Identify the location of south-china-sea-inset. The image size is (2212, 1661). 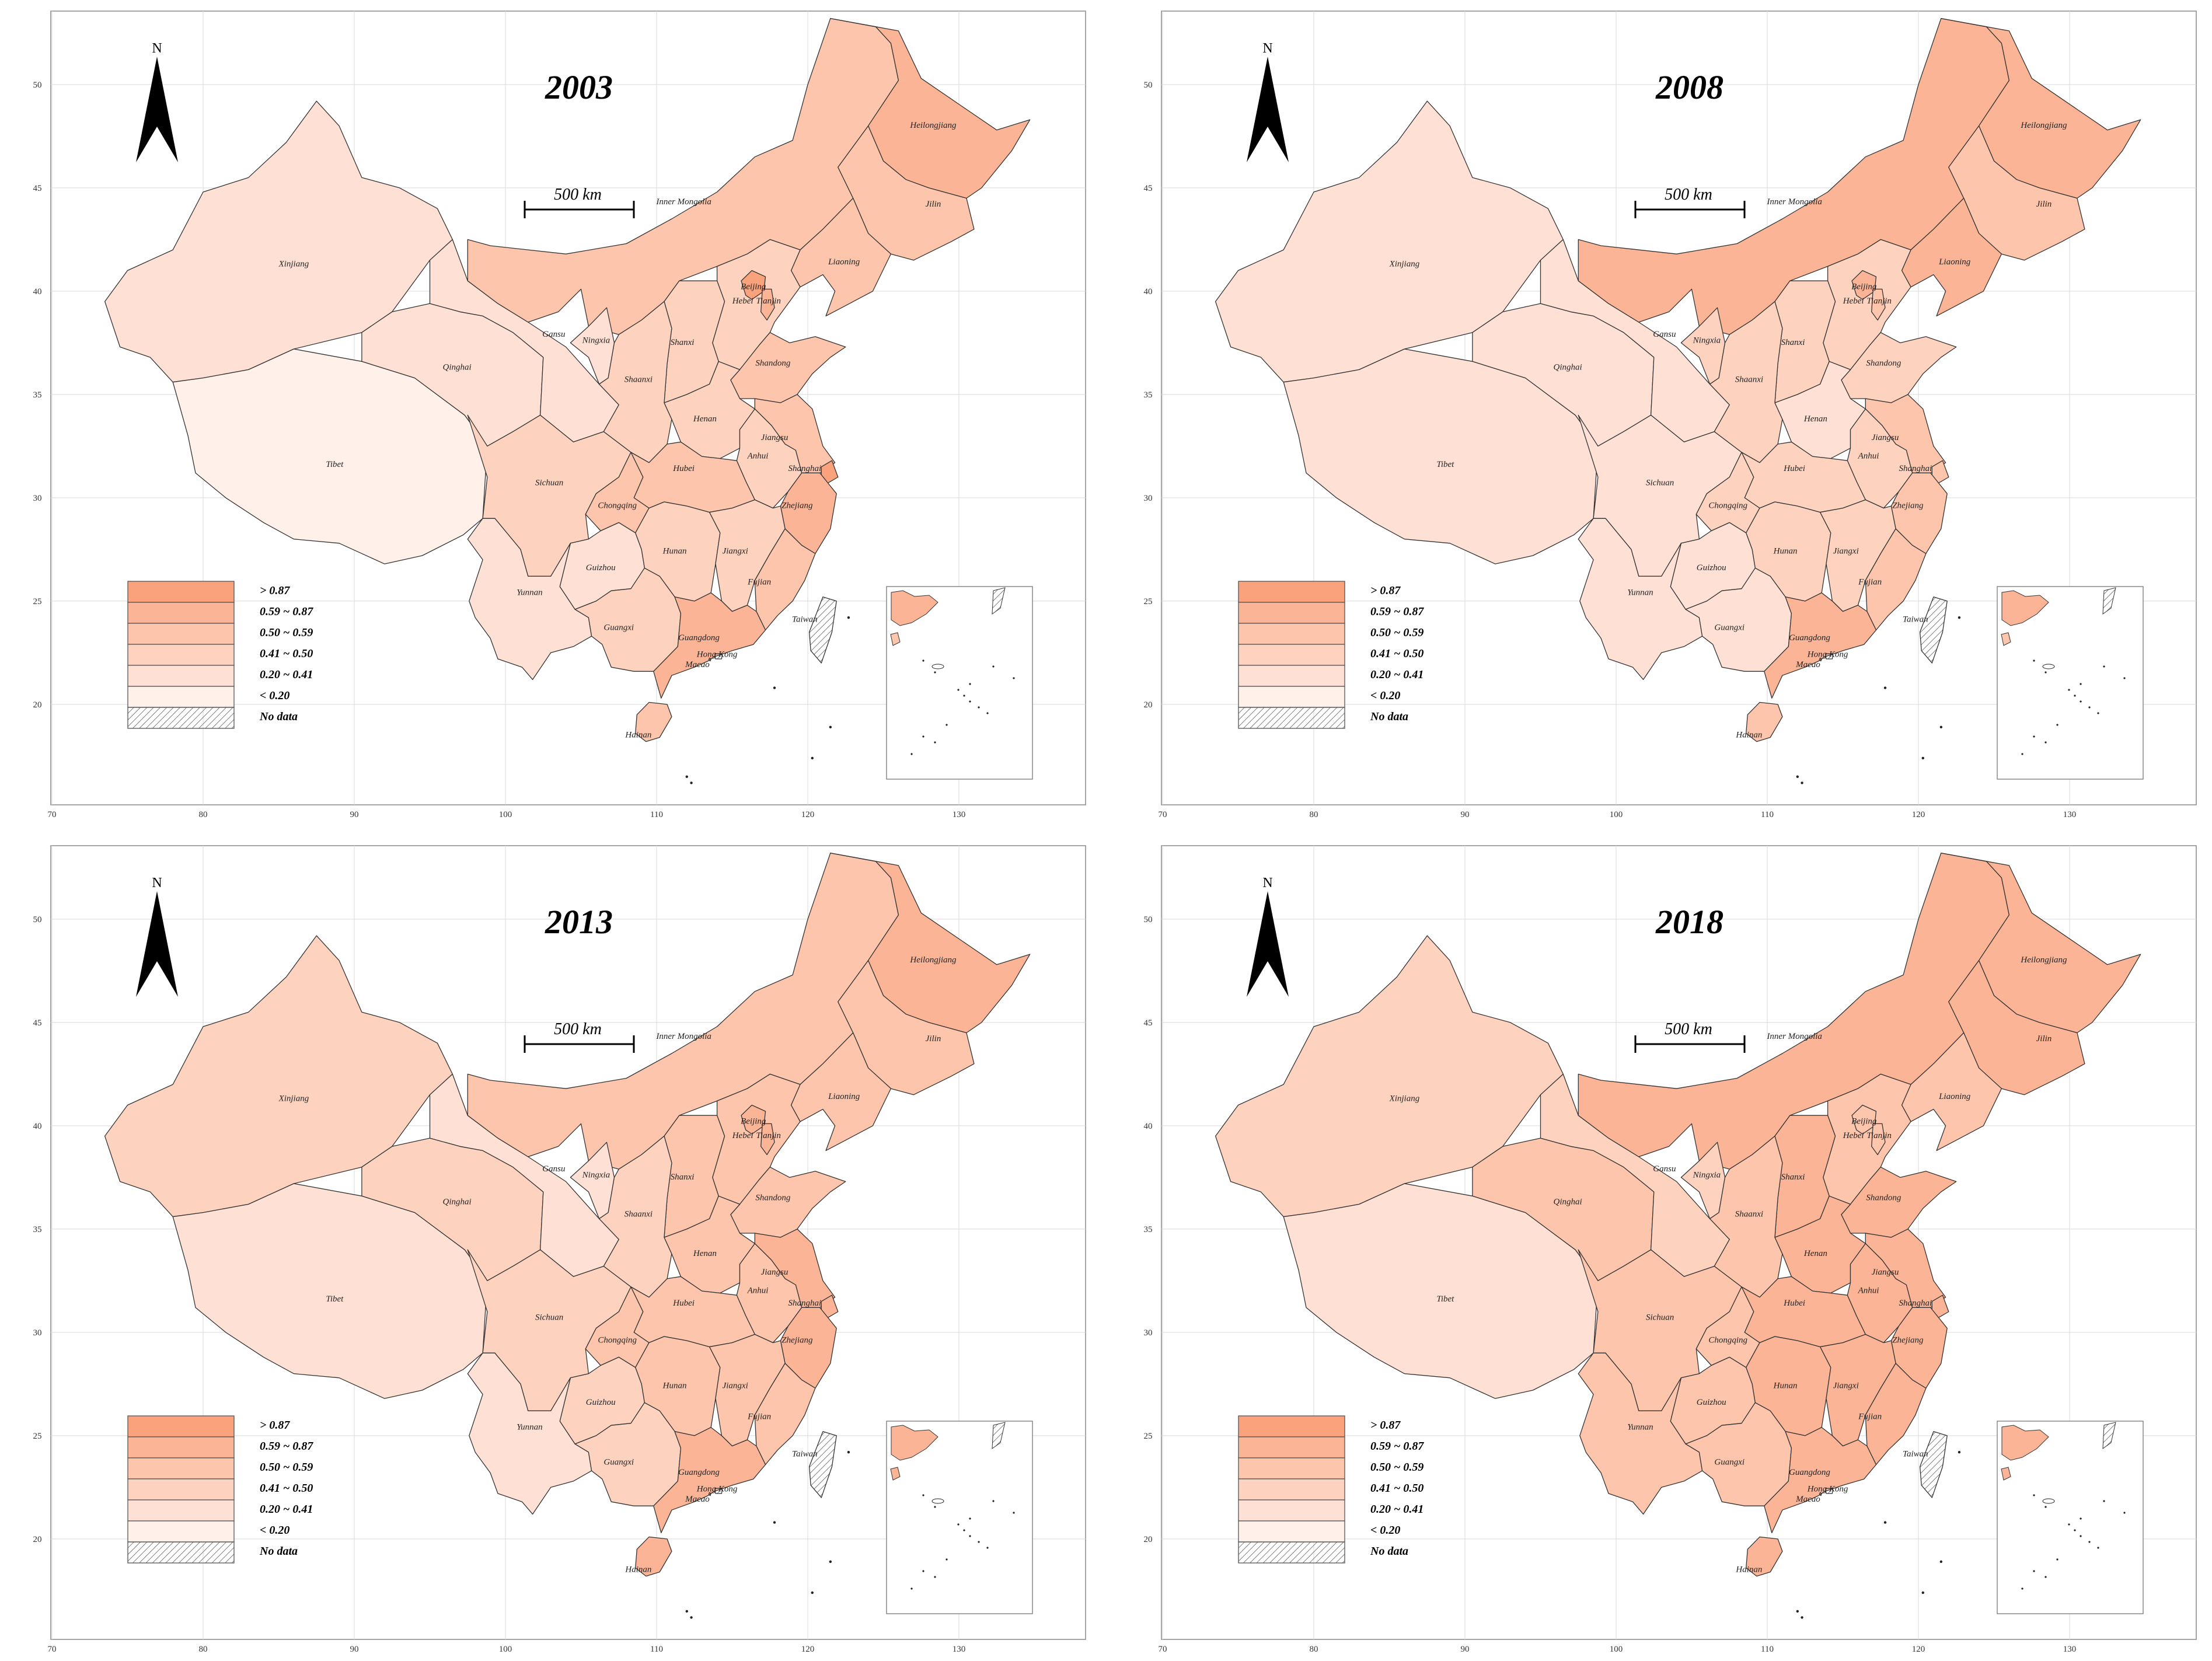
(2070, 683).